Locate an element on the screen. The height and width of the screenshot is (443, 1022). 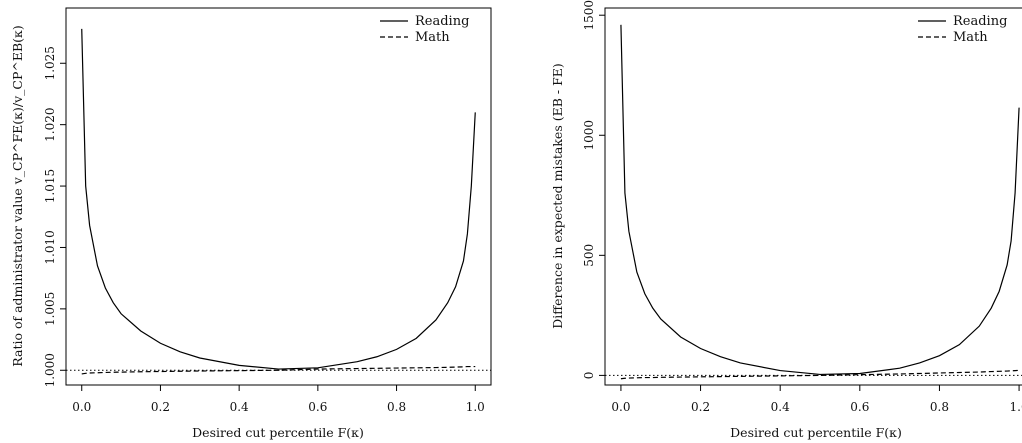
y-axis: 1.000 1.005 1.010 1.015 1.020 1.025 is located at coordinates (54, 216).